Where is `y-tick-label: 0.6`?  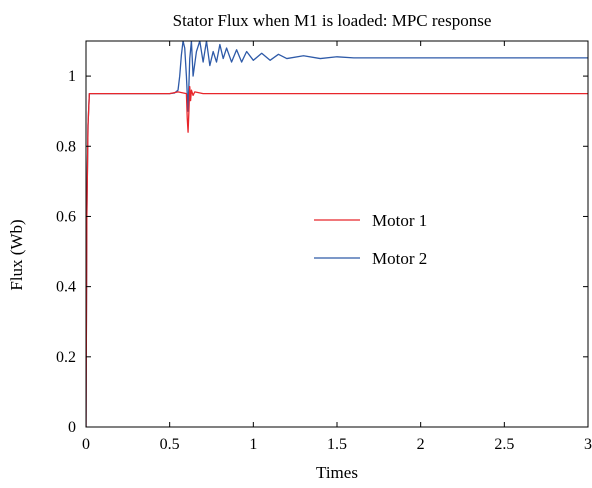
y-tick-label: 0.6 is located at coordinates (66, 216).